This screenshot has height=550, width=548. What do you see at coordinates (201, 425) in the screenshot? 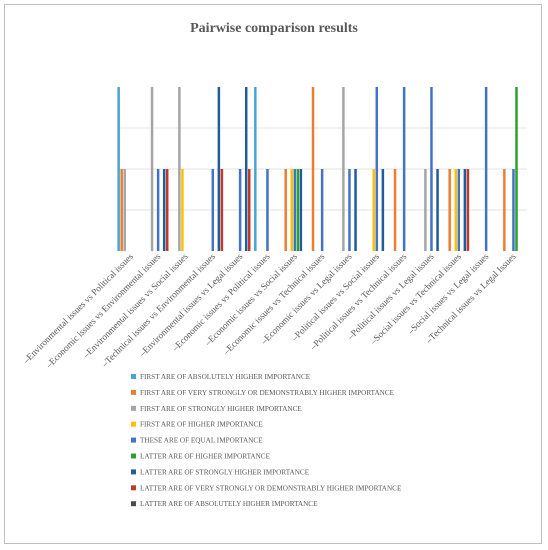
I see `legend-label: FIRST ARE OF HIGHER IMPORTANCE` at bounding box center [201, 425].